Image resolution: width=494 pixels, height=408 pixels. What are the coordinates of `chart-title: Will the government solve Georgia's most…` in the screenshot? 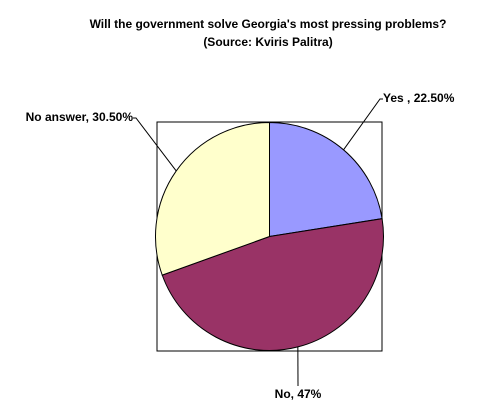 It's located at (268, 24).